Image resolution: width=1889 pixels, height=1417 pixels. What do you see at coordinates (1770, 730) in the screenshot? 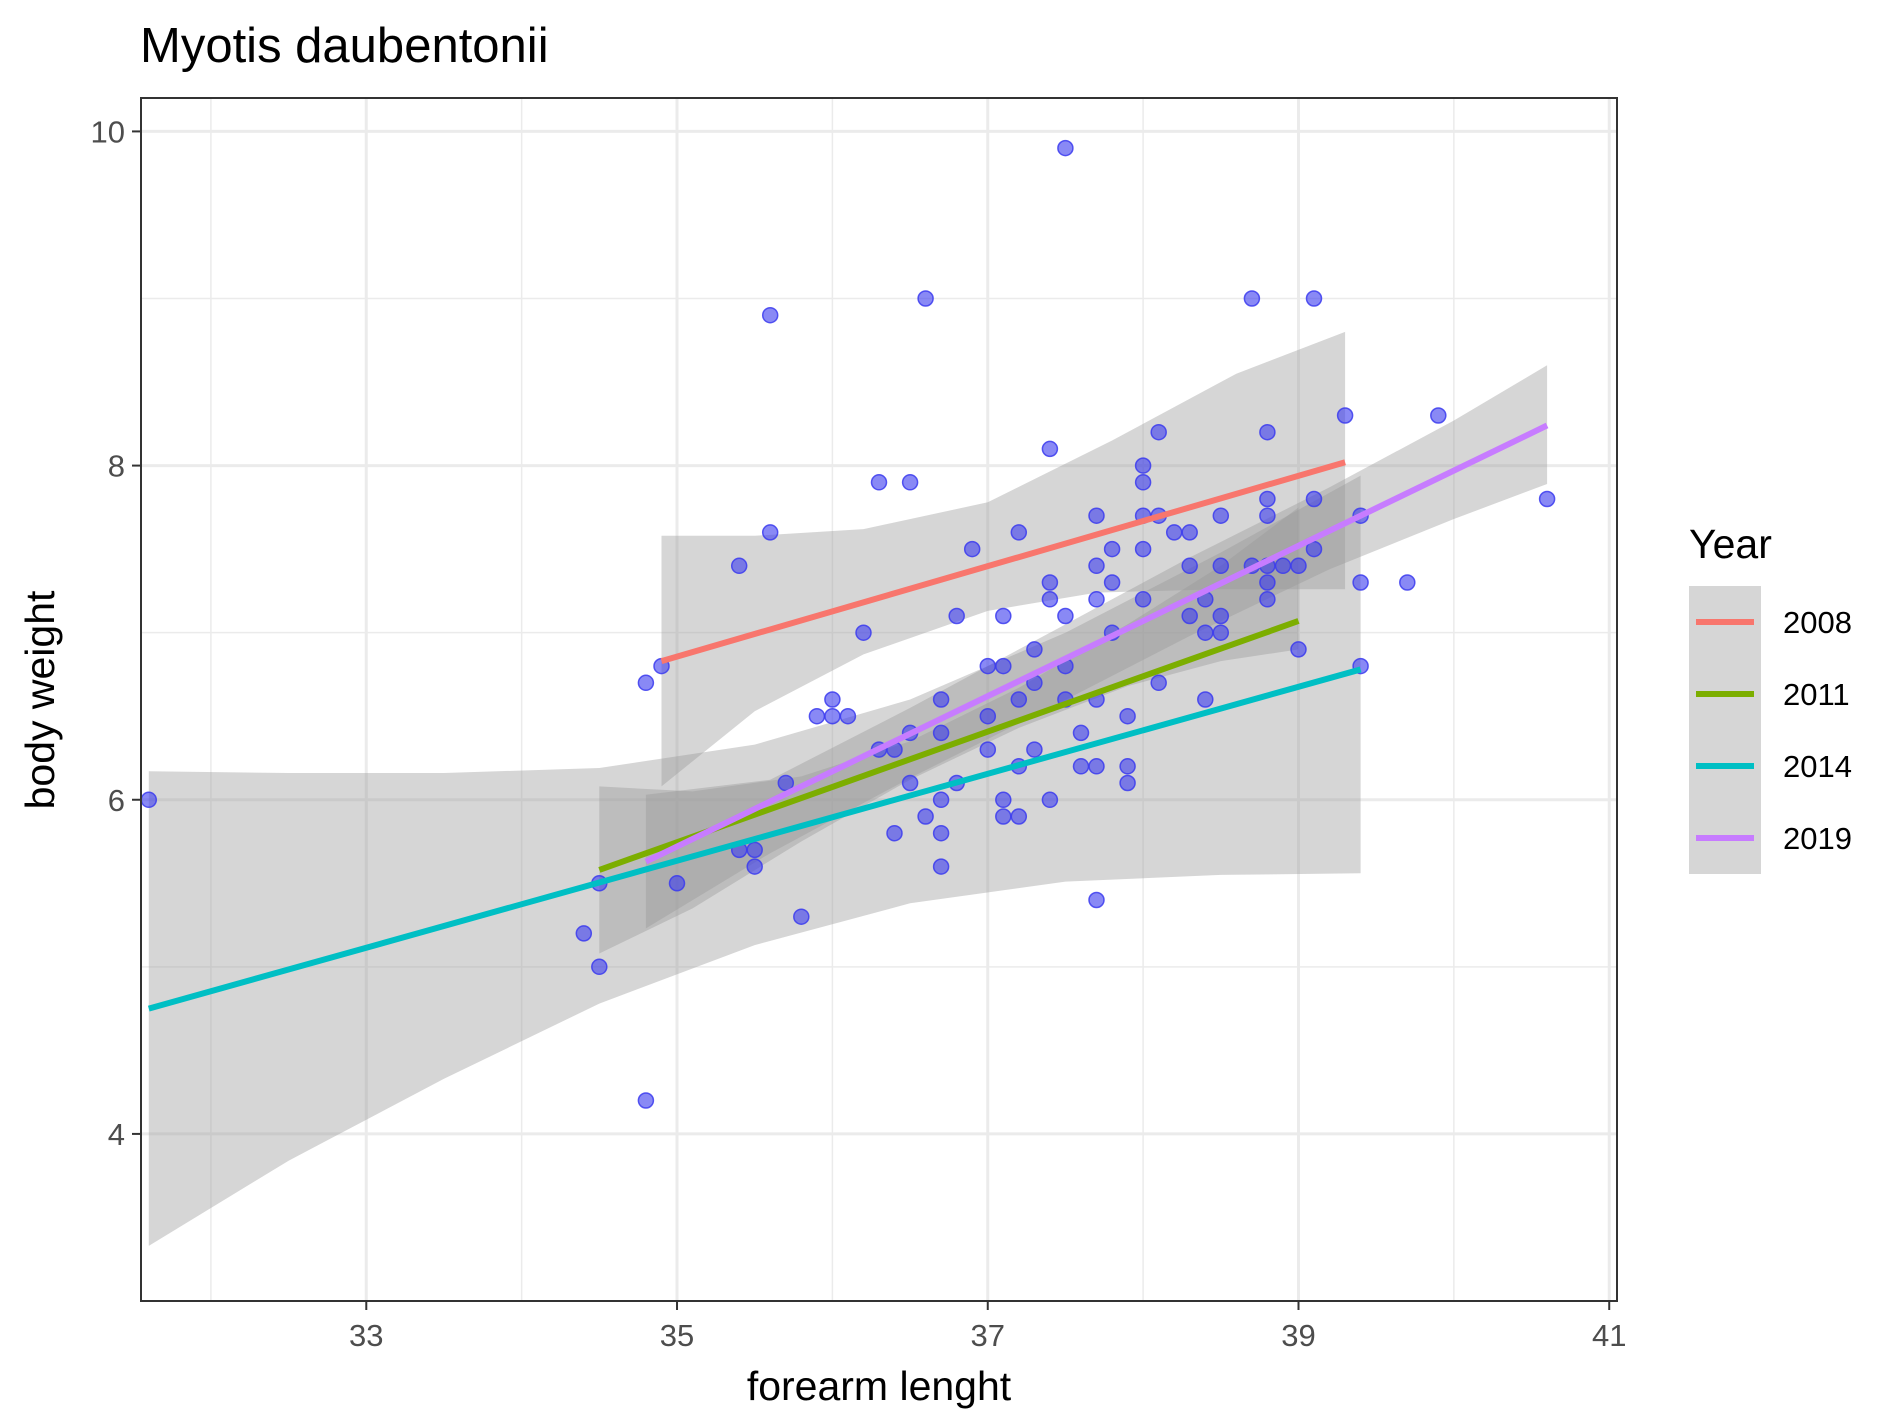
I see `legend-items: 2008 2011 2014 2019` at bounding box center [1770, 730].